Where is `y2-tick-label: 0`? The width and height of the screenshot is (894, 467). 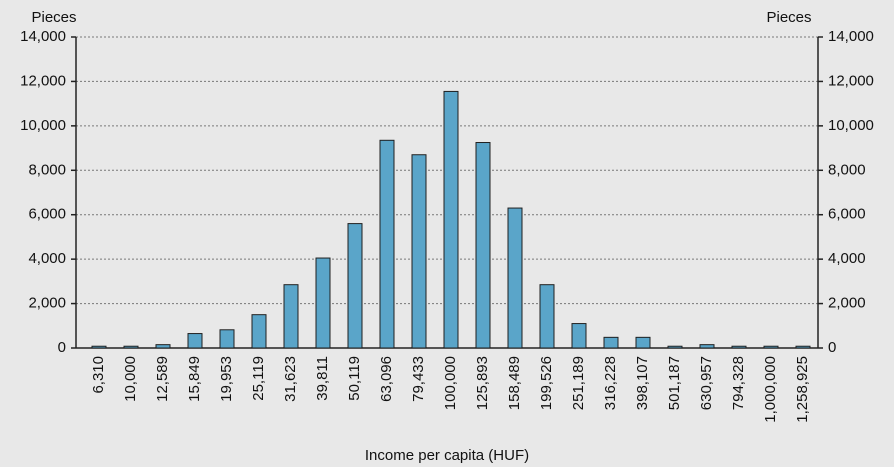
y2-tick-label: 0 is located at coordinates (832, 347).